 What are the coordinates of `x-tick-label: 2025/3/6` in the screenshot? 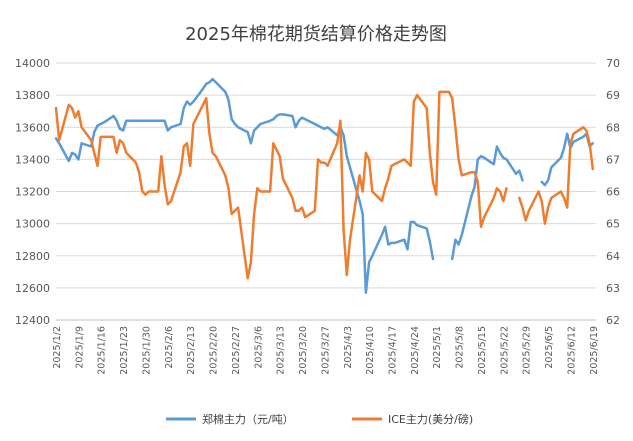 It's located at (258, 347).